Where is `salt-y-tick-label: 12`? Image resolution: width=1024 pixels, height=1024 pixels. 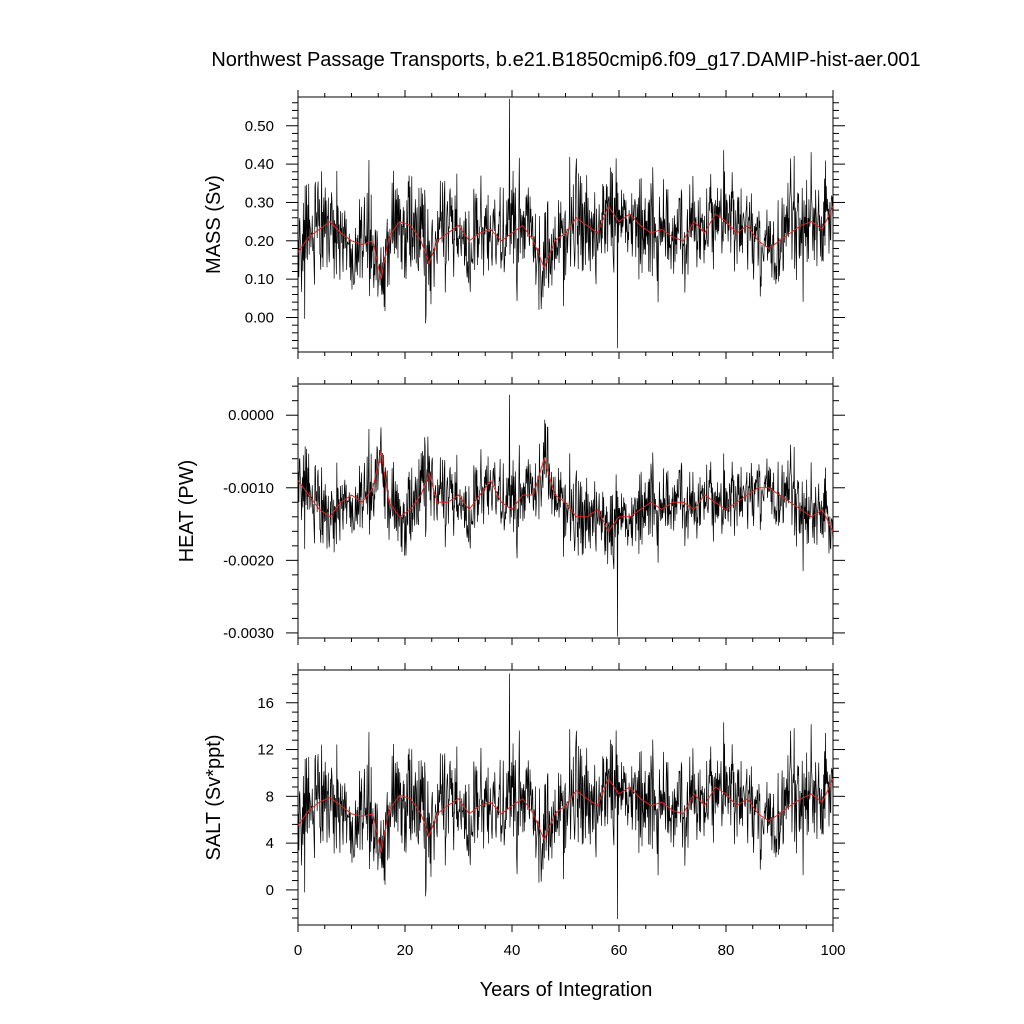 salt-y-tick-label: 12 is located at coordinates (265, 750).